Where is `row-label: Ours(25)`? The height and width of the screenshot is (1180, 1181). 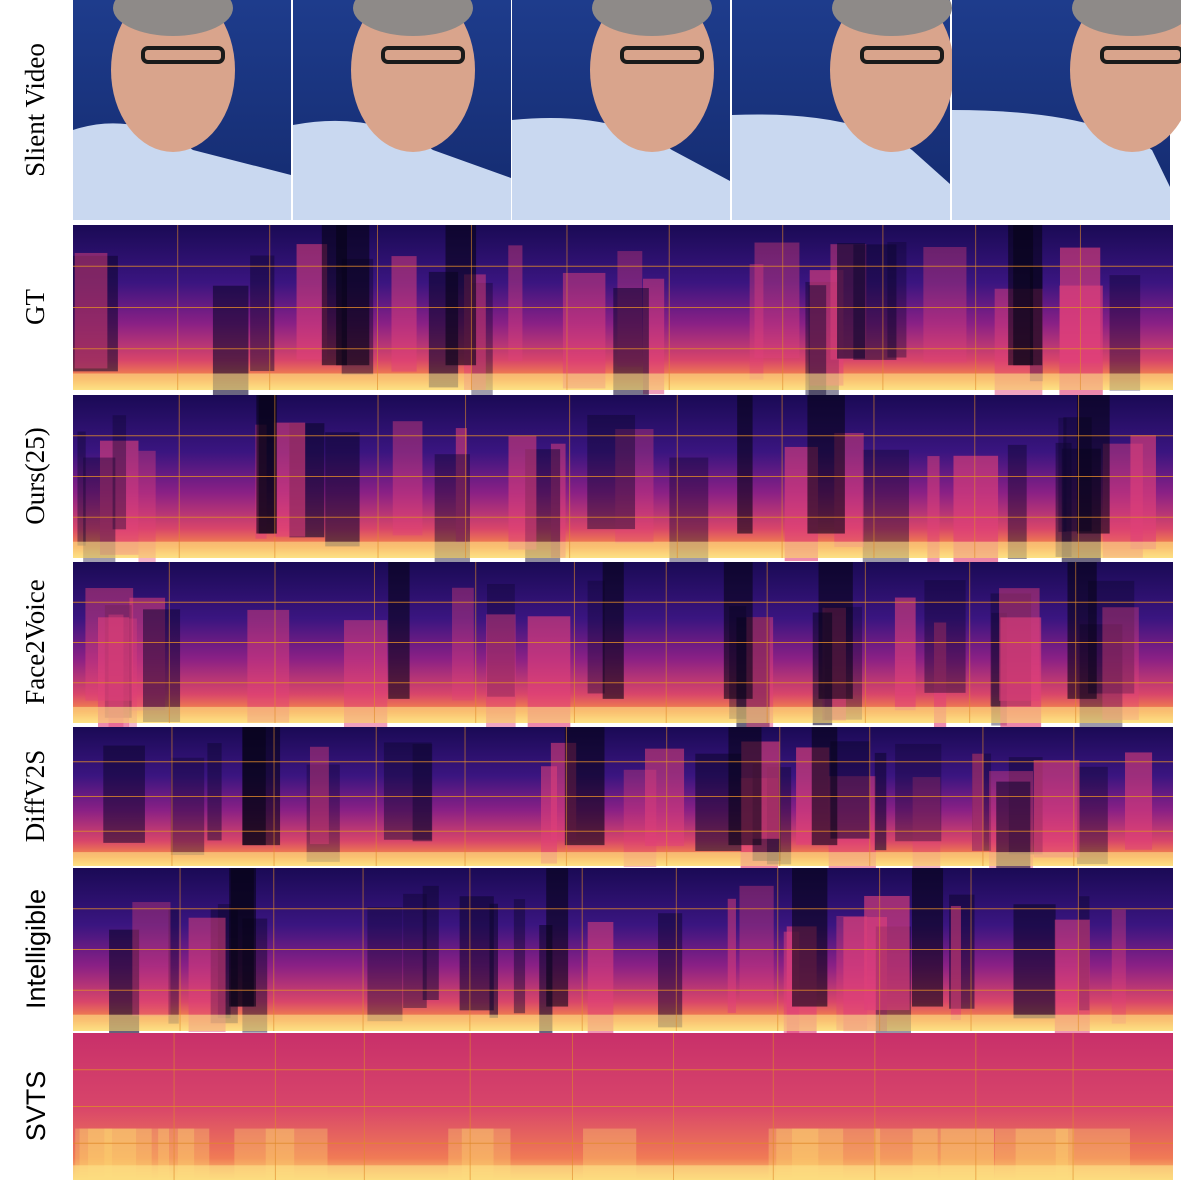 row-label: Ours(25) is located at coordinates (35, 475).